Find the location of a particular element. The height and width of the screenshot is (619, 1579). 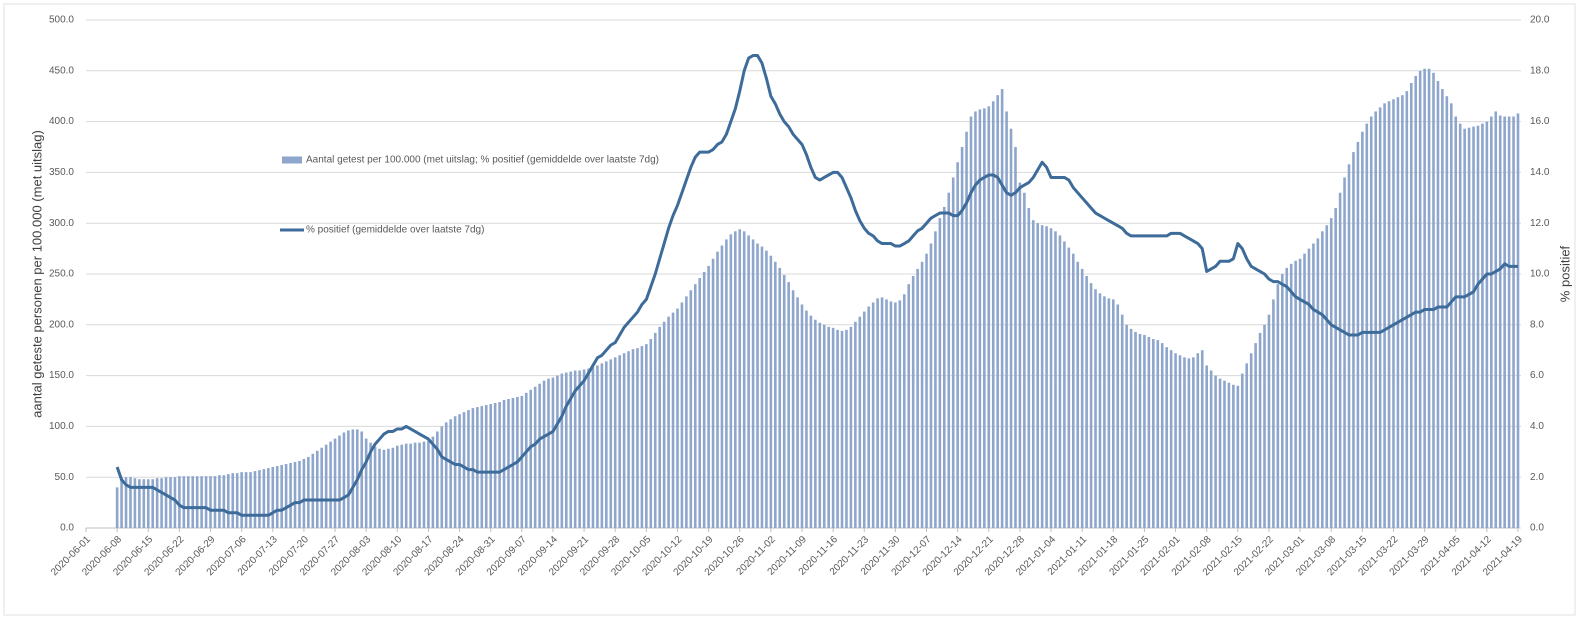

y2-axis-title: % positief is located at coordinates (1564, 273).